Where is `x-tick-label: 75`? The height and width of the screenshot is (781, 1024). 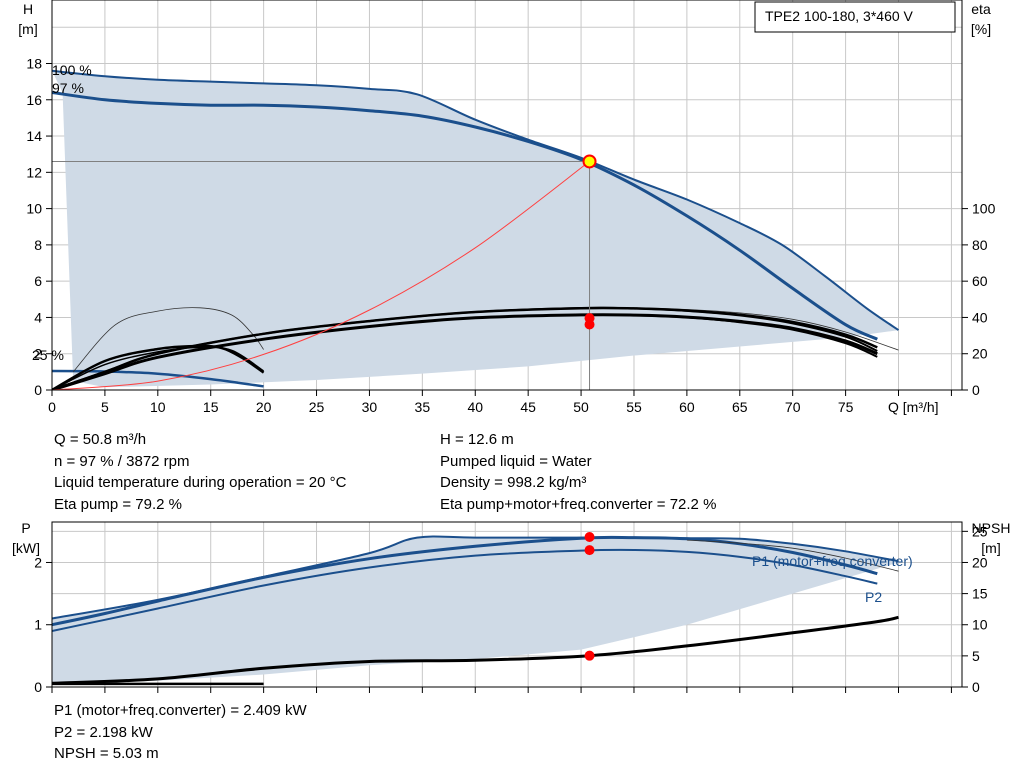 x-tick-label: 75 is located at coordinates (846, 407).